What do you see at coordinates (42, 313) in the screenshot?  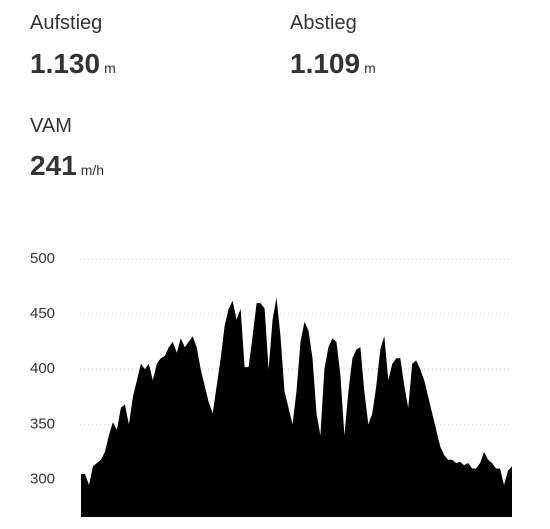 I see `y-tick-label: 450` at bounding box center [42, 313].